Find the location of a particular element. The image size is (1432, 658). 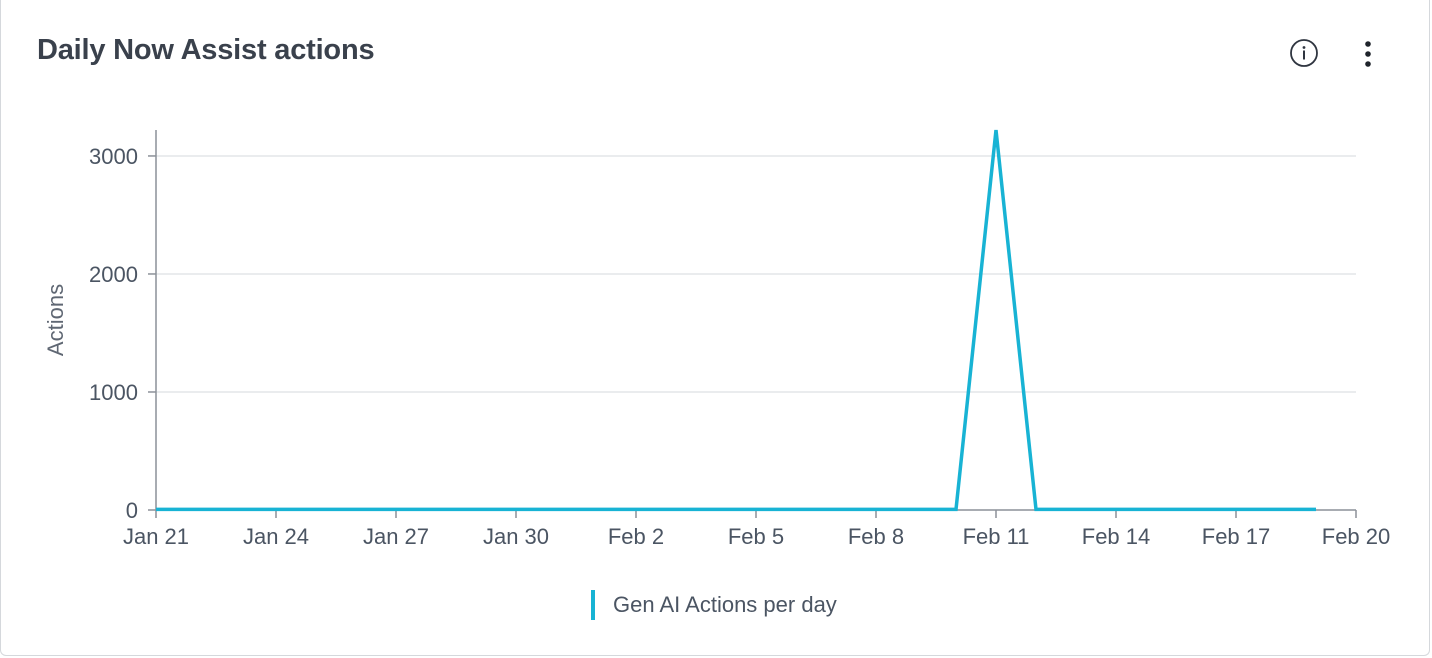

more-vertical-icon is located at coordinates (1368, 54).